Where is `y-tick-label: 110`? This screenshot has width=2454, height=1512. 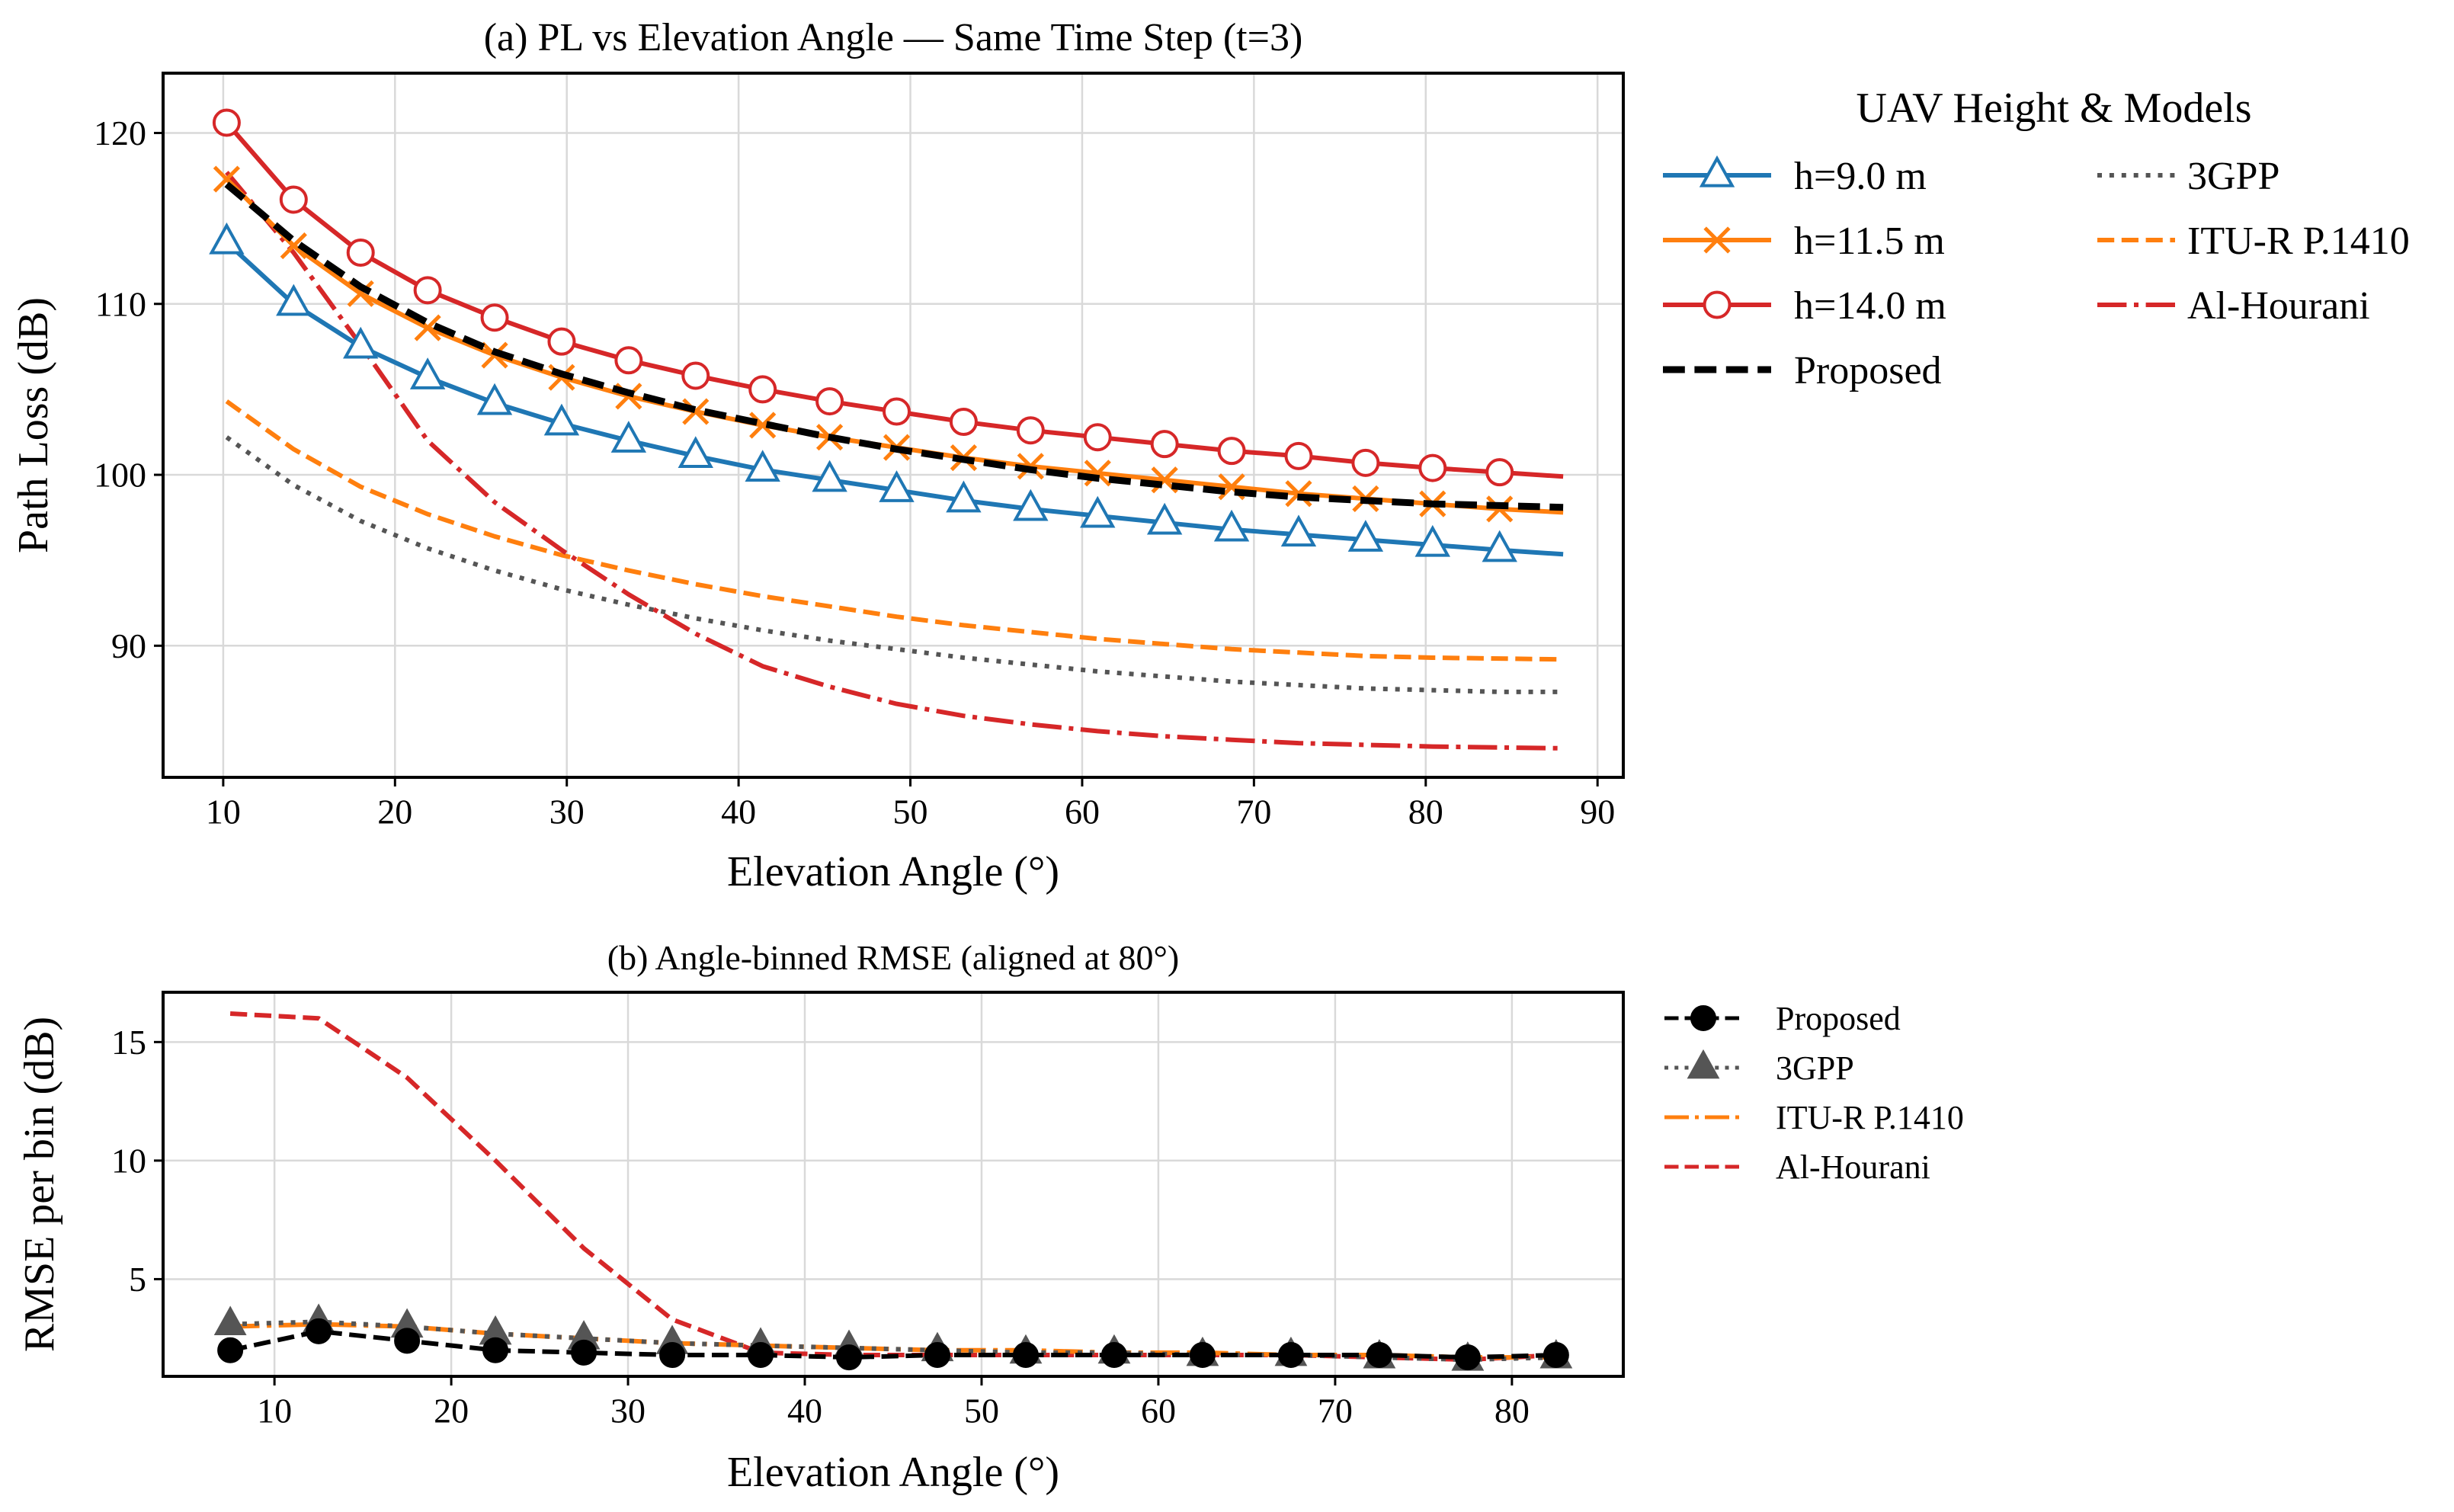
y-tick-label: 110 is located at coordinates (120, 303).